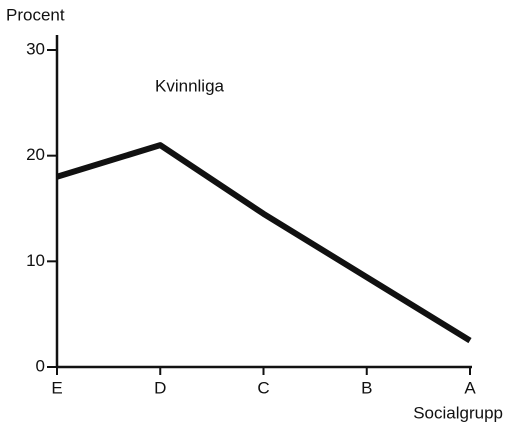  What do you see at coordinates (35, 260) in the screenshot?
I see `y-tick-label: 10` at bounding box center [35, 260].